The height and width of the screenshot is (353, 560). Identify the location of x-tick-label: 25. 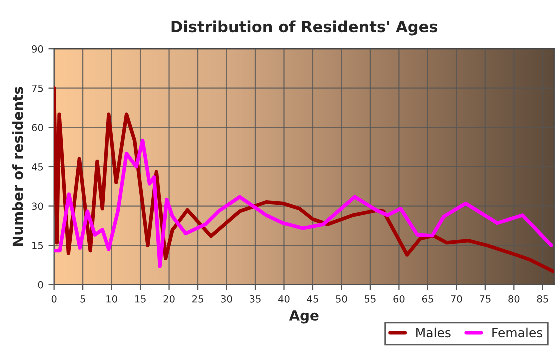
(198, 299).